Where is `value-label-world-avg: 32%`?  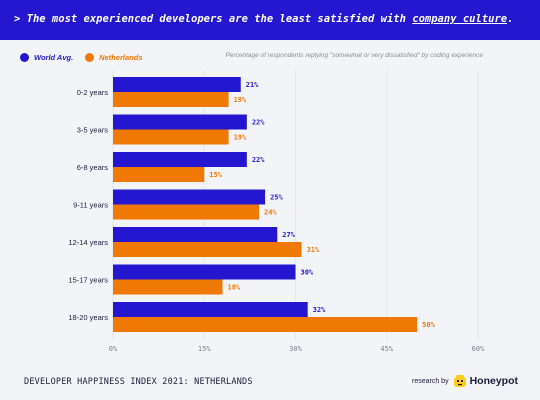
value-label-world-avg: 32% is located at coordinates (319, 310).